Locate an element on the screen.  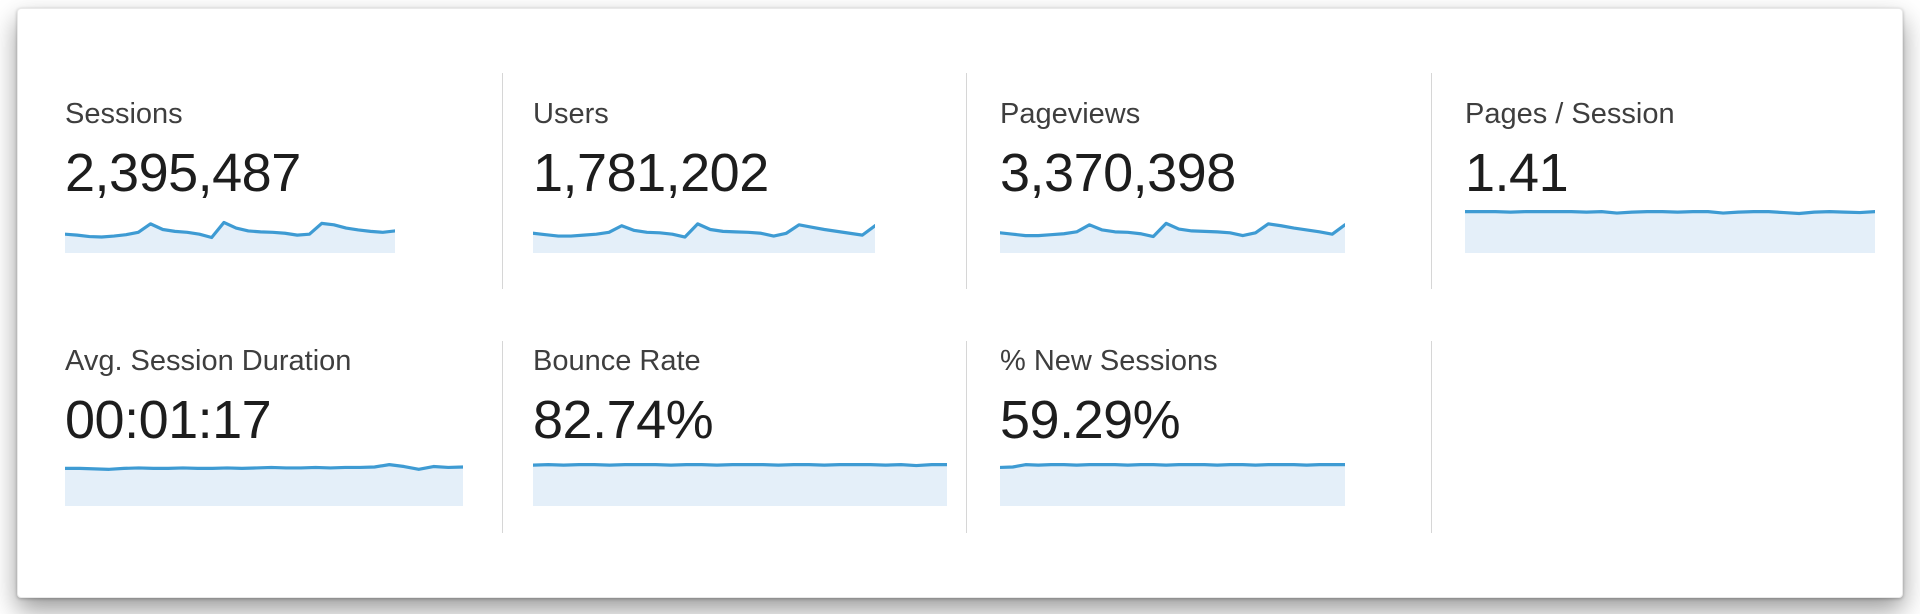
metric-card-sessions: Sessions 2,395,487 is located at coordinates (230, 175).